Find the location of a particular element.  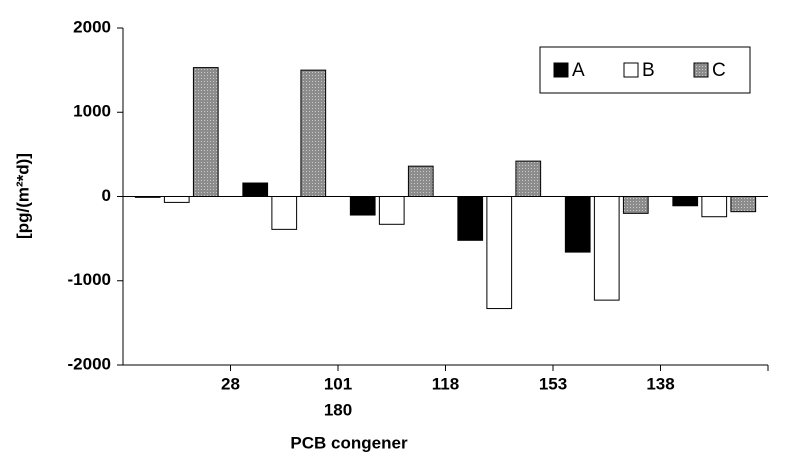

x-tick-label: 153 is located at coordinates (553, 383).